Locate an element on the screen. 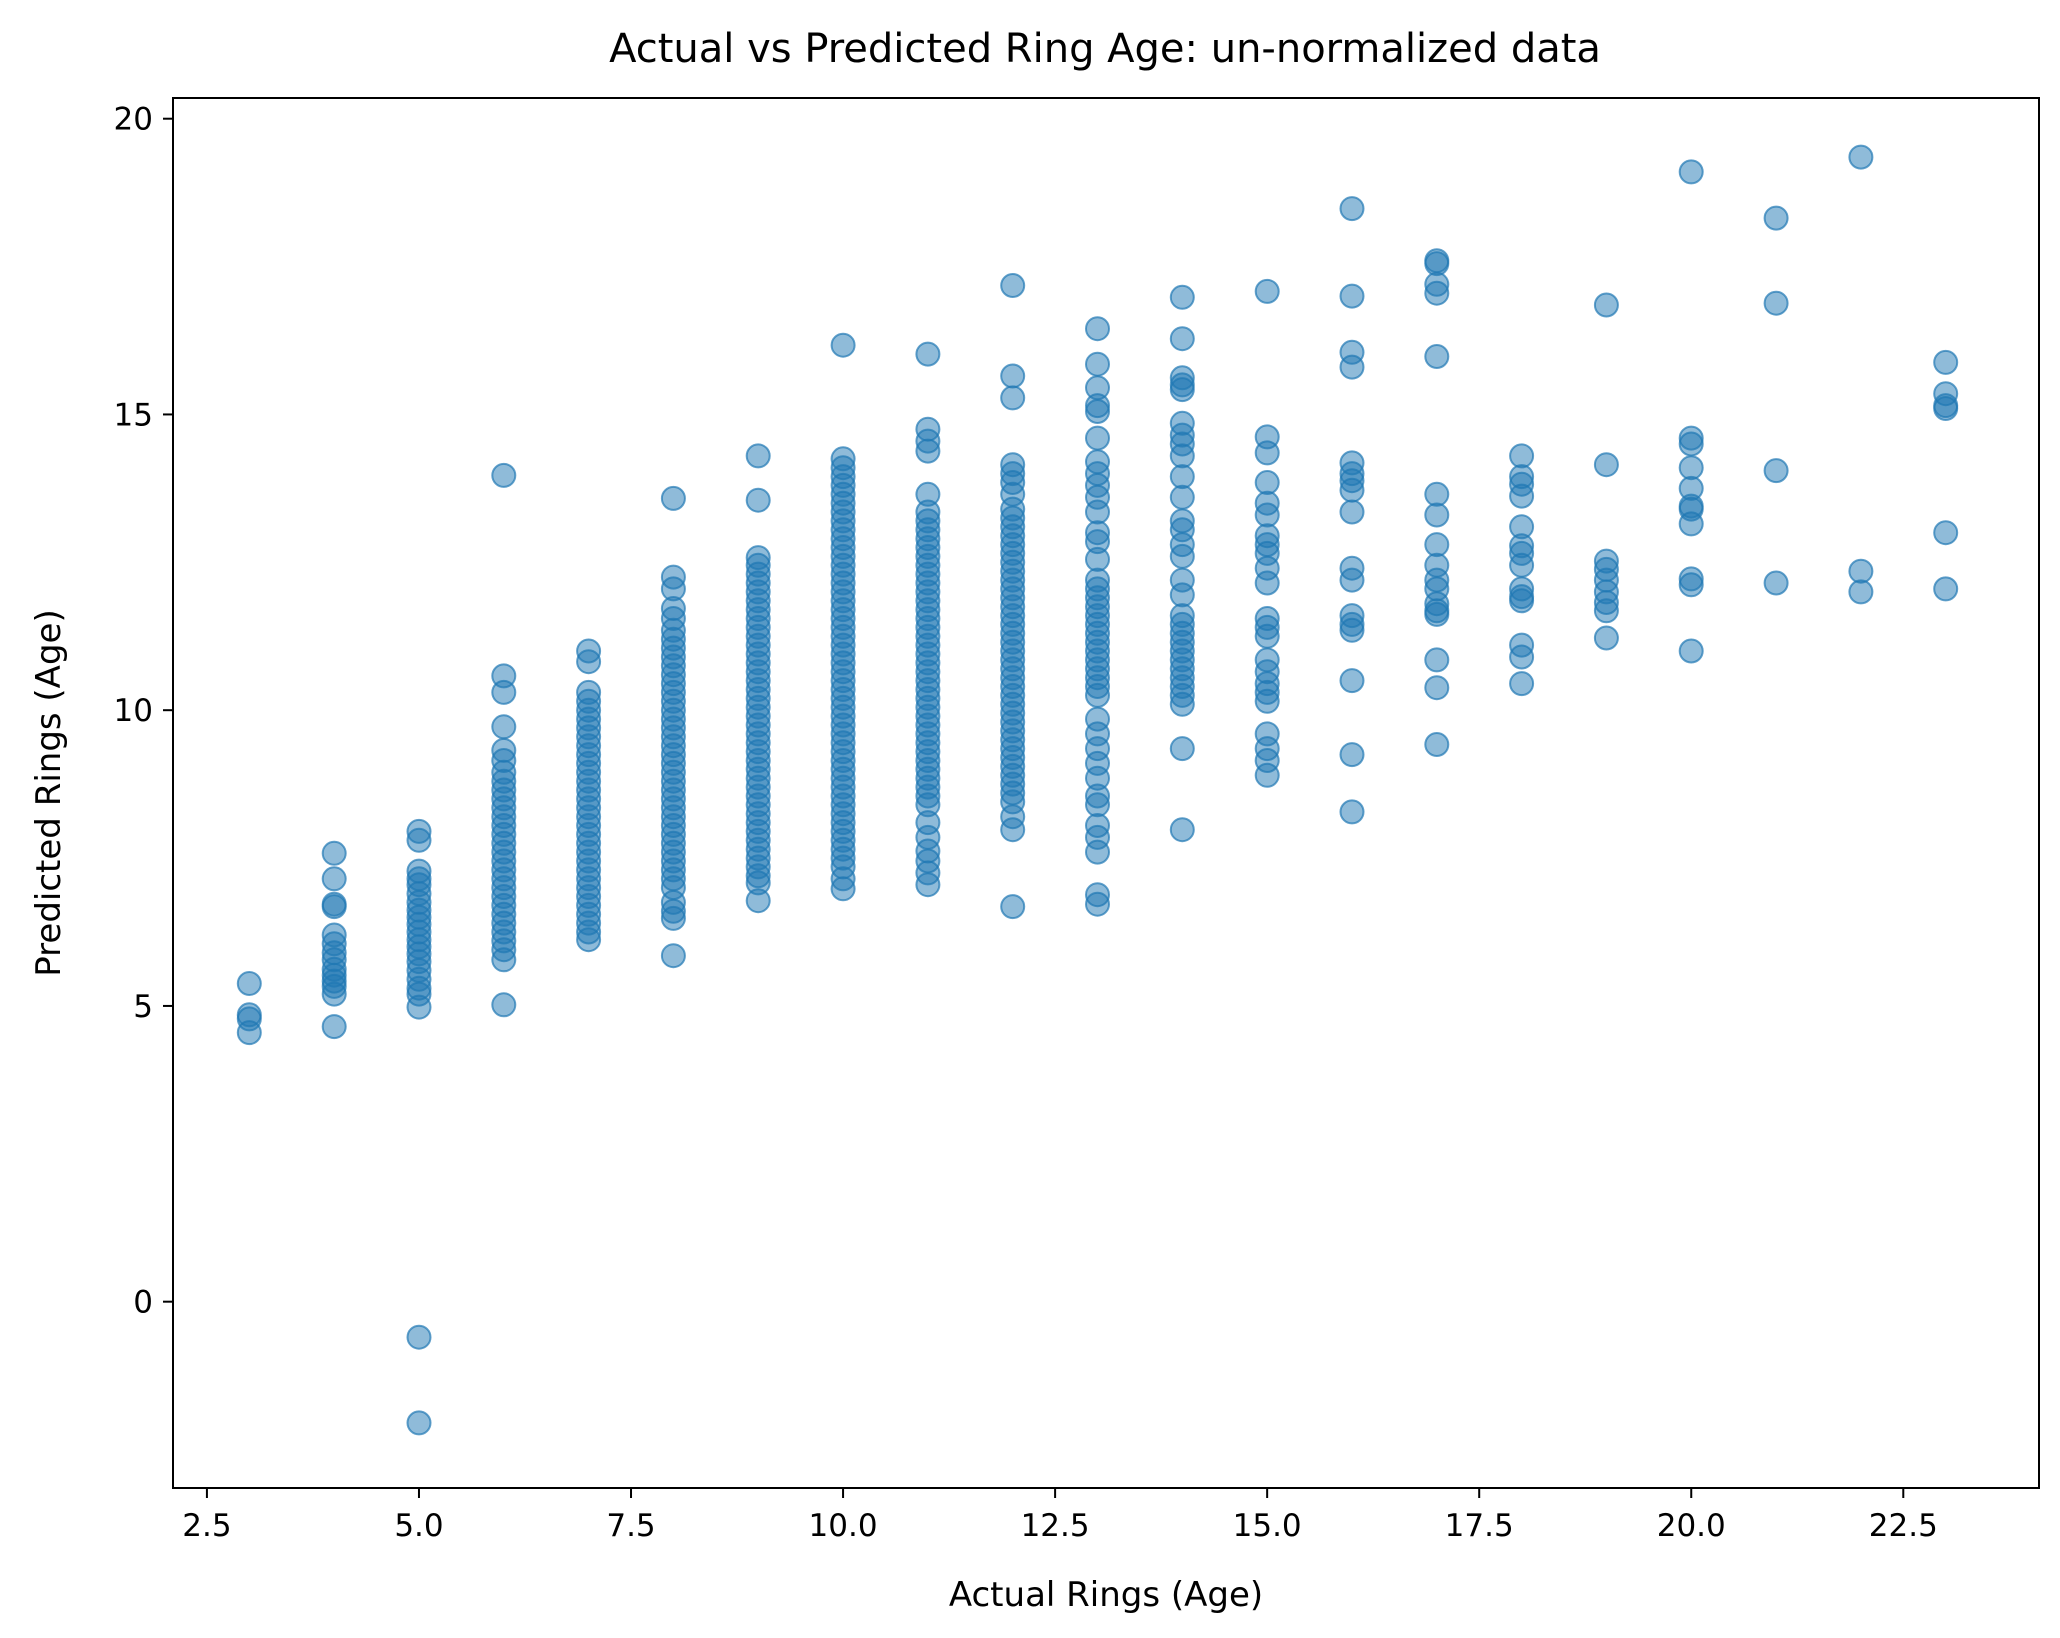  y-axis-label: Predicted Rings (Age) is located at coordinates (49, 792).